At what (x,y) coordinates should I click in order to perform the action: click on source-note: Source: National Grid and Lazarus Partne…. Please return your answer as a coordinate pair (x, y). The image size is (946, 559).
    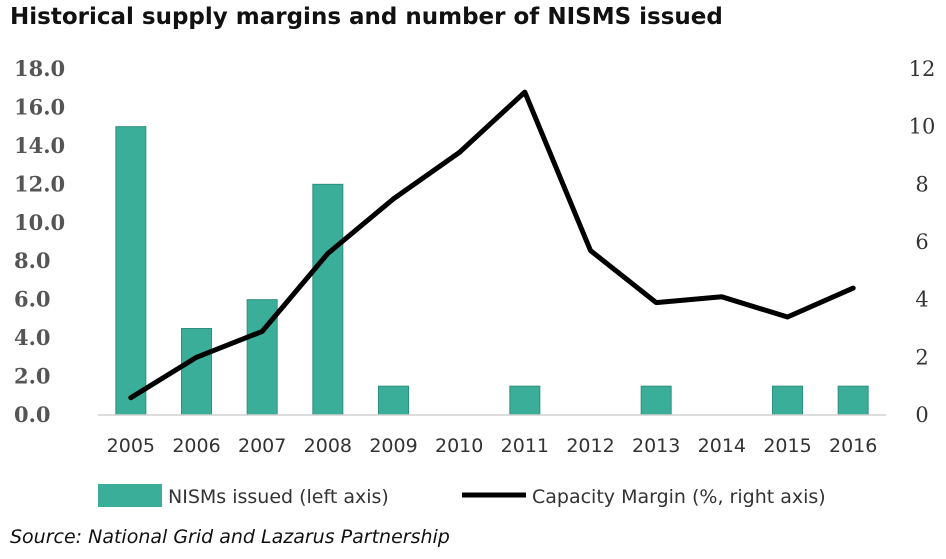
    Looking at the image, I should click on (230, 537).